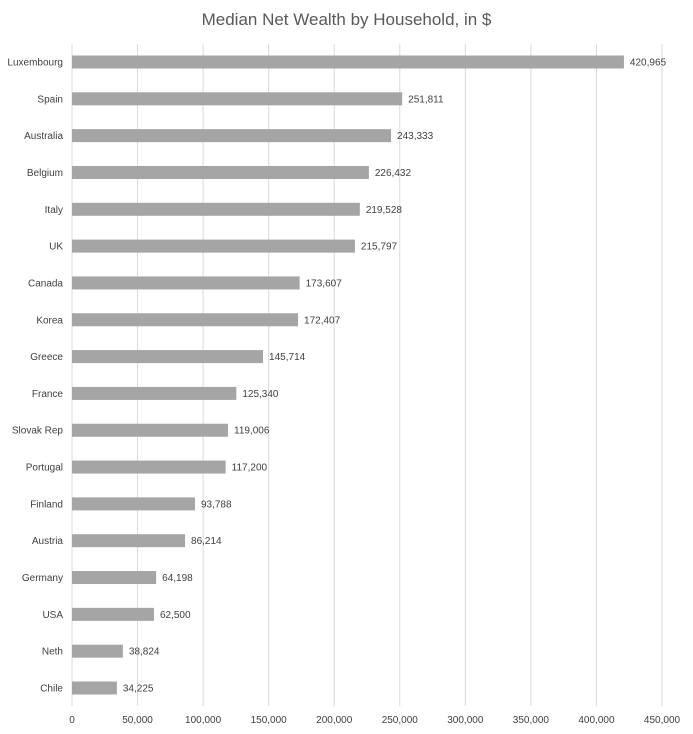 This screenshot has height=734, width=693. Describe the element at coordinates (269, 720) in the screenshot. I see `x-tick-label: 150,000` at that location.